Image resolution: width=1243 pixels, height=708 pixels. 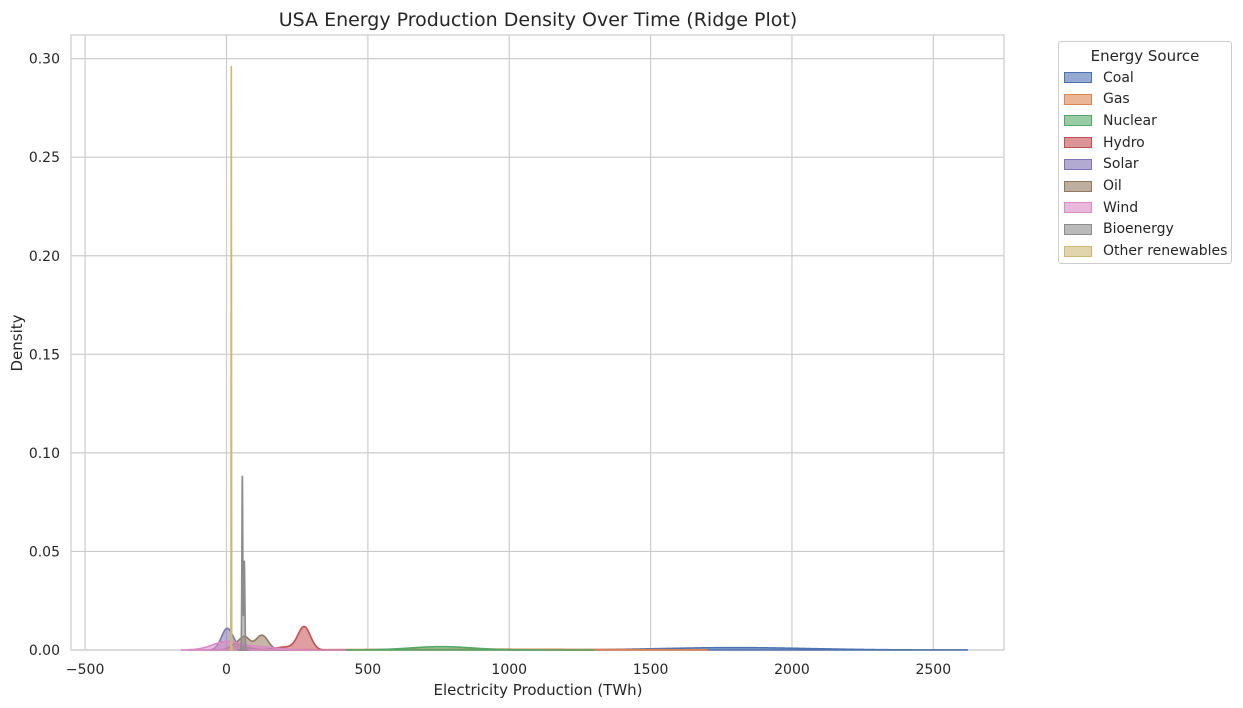 What do you see at coordinates (231, 358) in the screenshot?
I see `density-area-other-renewables` at bounding box center [231, 358].